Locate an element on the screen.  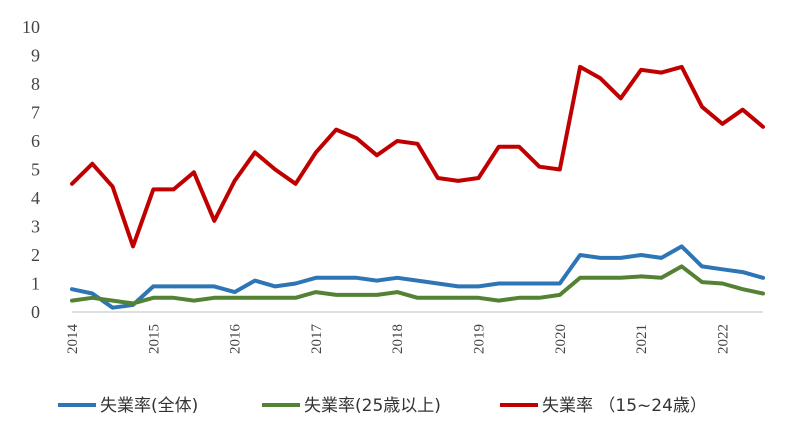
legend-label-0: 失業率(全体) is located at coordinates (149, 406).